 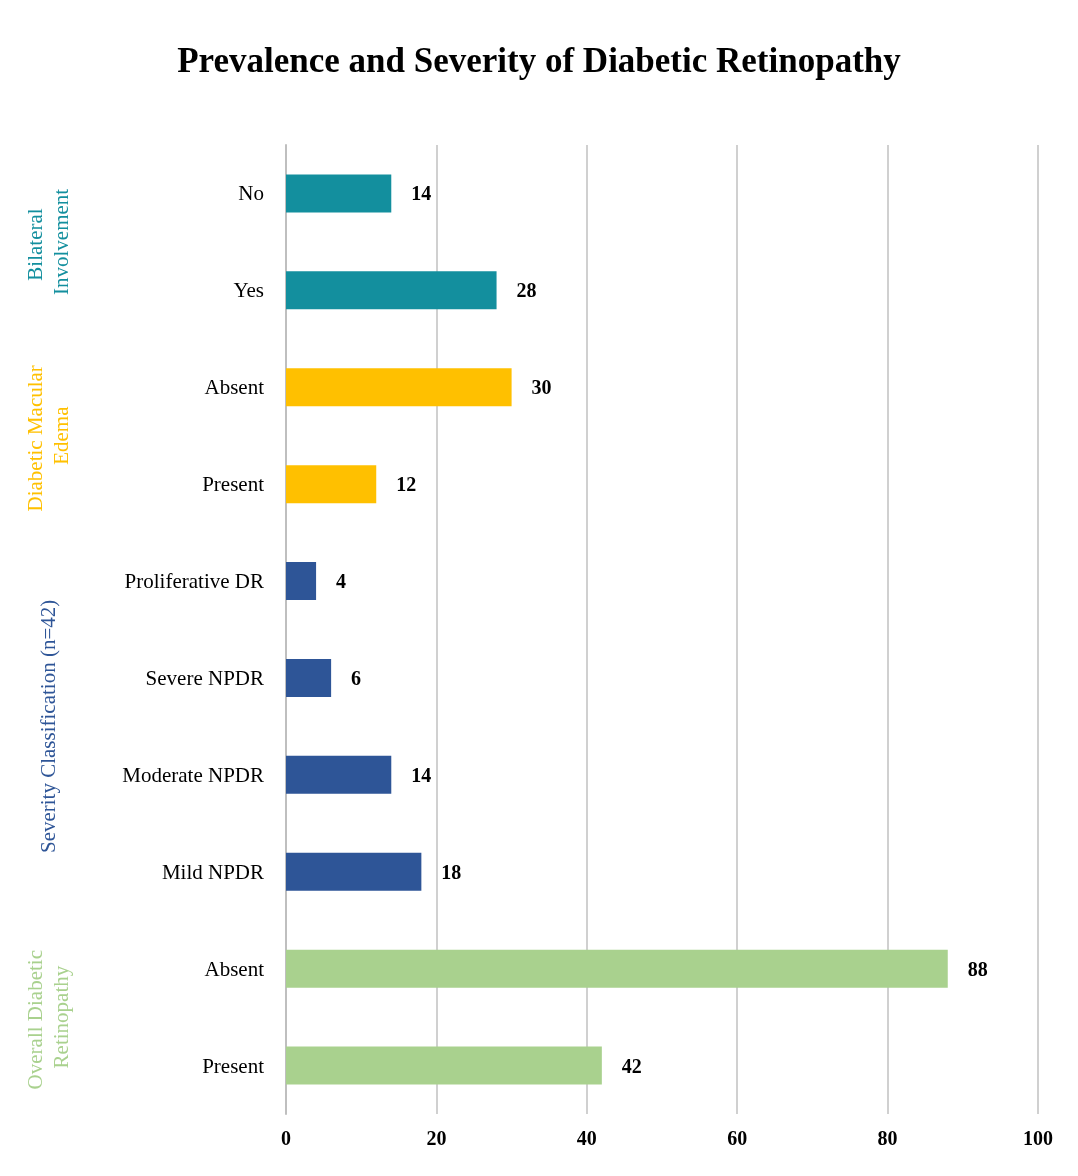 What do you see at coordinates (887, 1138) in the screenshot?
I see `x-tick-label: 80` at bounding box center [887, 1138].